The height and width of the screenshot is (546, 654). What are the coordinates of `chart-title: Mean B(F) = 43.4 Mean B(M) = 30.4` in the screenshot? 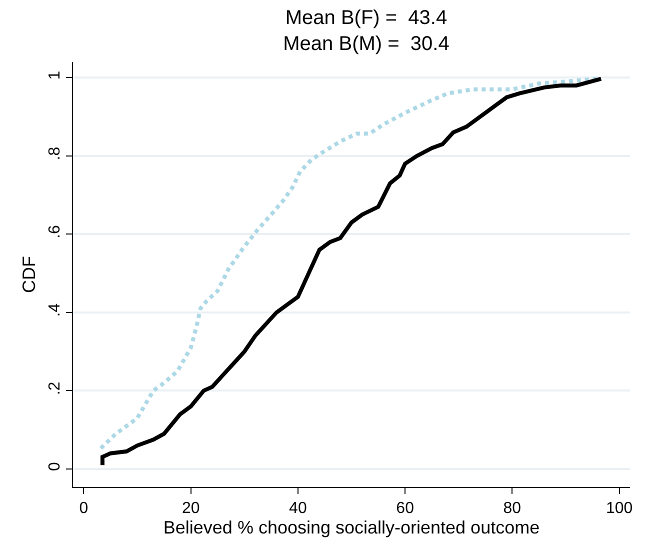 It's located at (366, 31).